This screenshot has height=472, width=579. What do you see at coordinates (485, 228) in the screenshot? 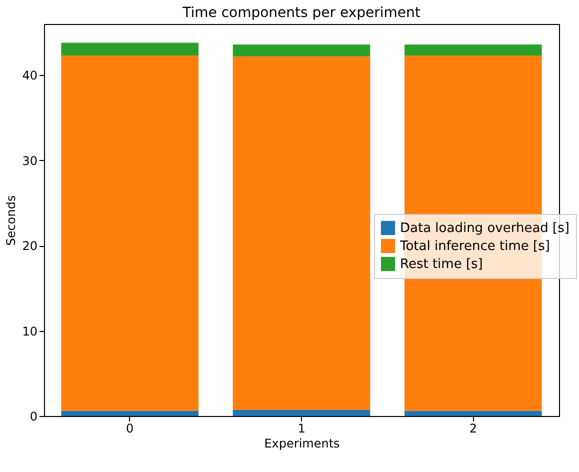
I see `legend-label: Data loading overhead [s]` at bounding box center [485, 228].